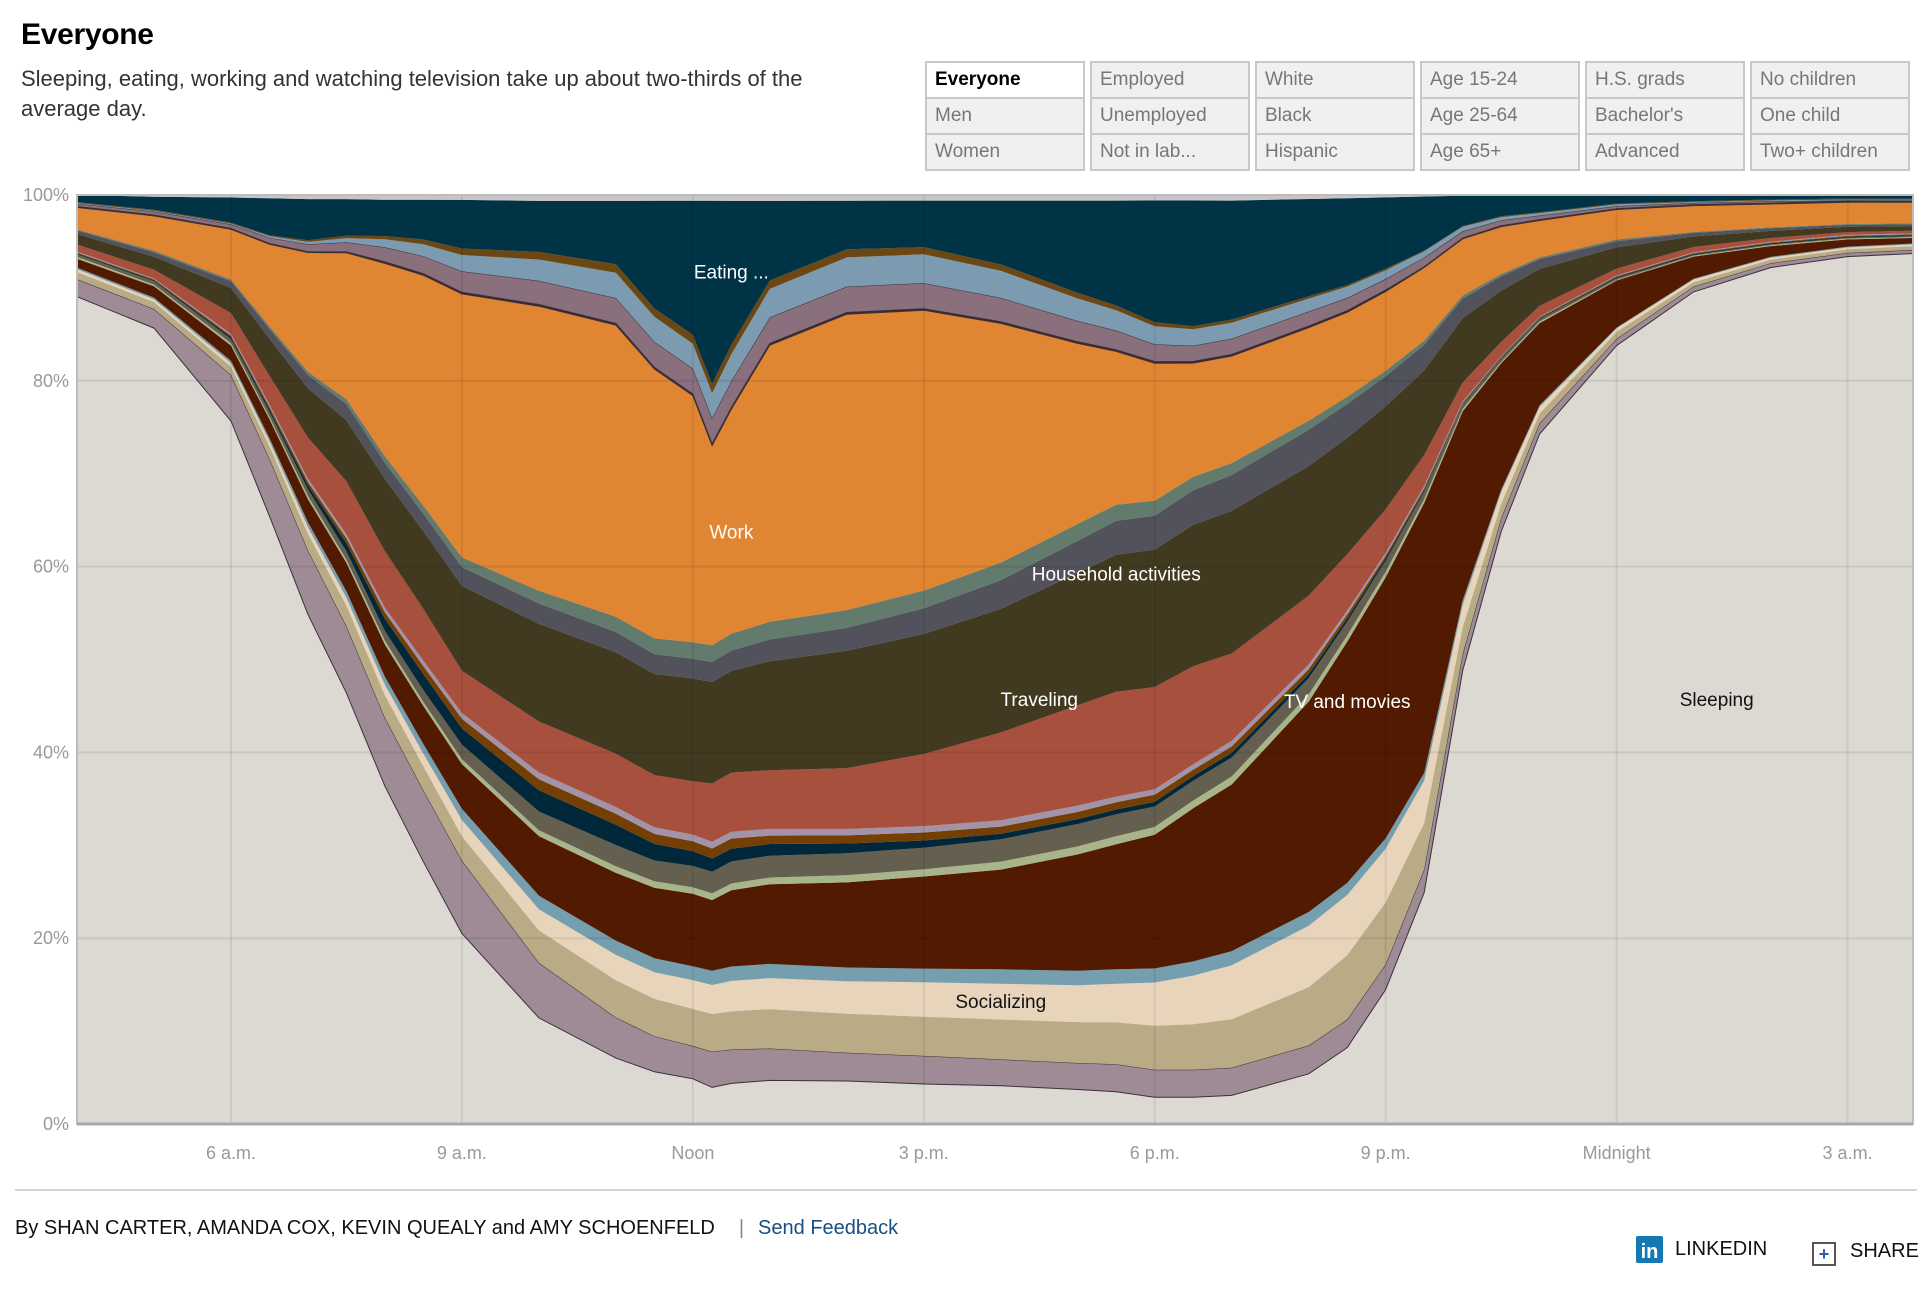 This screenshot has width=1932, height=1298. I want to click on linkedin-label: LINKEDIN, so click(1721, 1249).